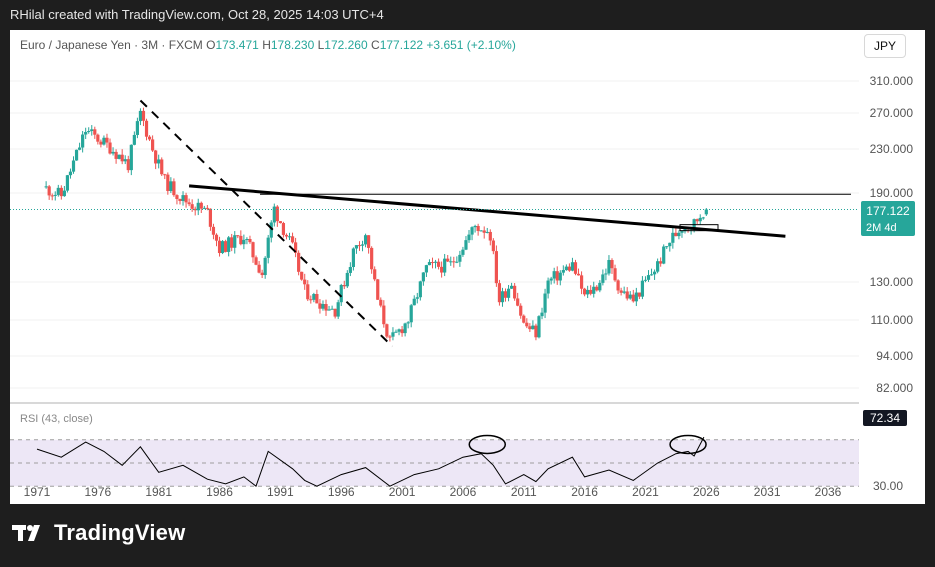  Describe the element at coordinates (120, 532) in the screenshot. I see `tradingview-logo-text: TradingView` at that location.